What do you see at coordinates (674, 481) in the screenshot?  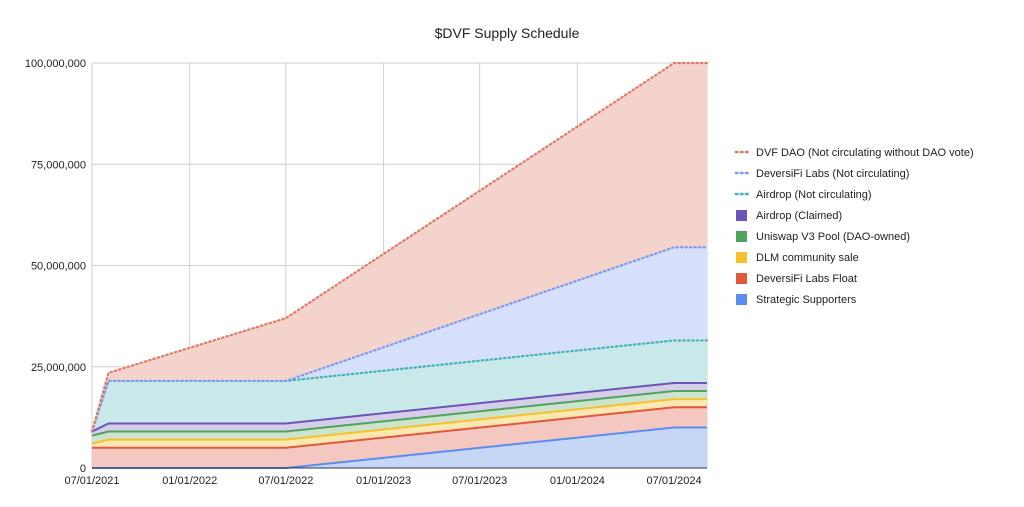 I see `x-tick-label: 07/01/2024` at bounding box center [674, 481].